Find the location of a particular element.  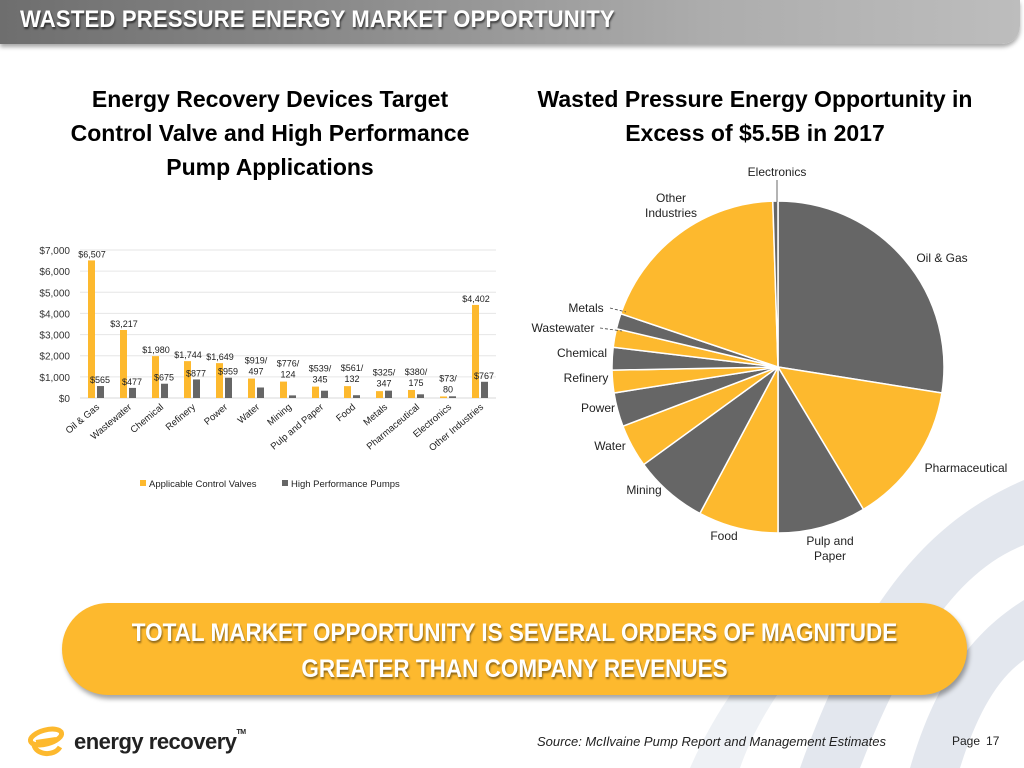

logo-swirl-icon is located at coordinates (46, 741).